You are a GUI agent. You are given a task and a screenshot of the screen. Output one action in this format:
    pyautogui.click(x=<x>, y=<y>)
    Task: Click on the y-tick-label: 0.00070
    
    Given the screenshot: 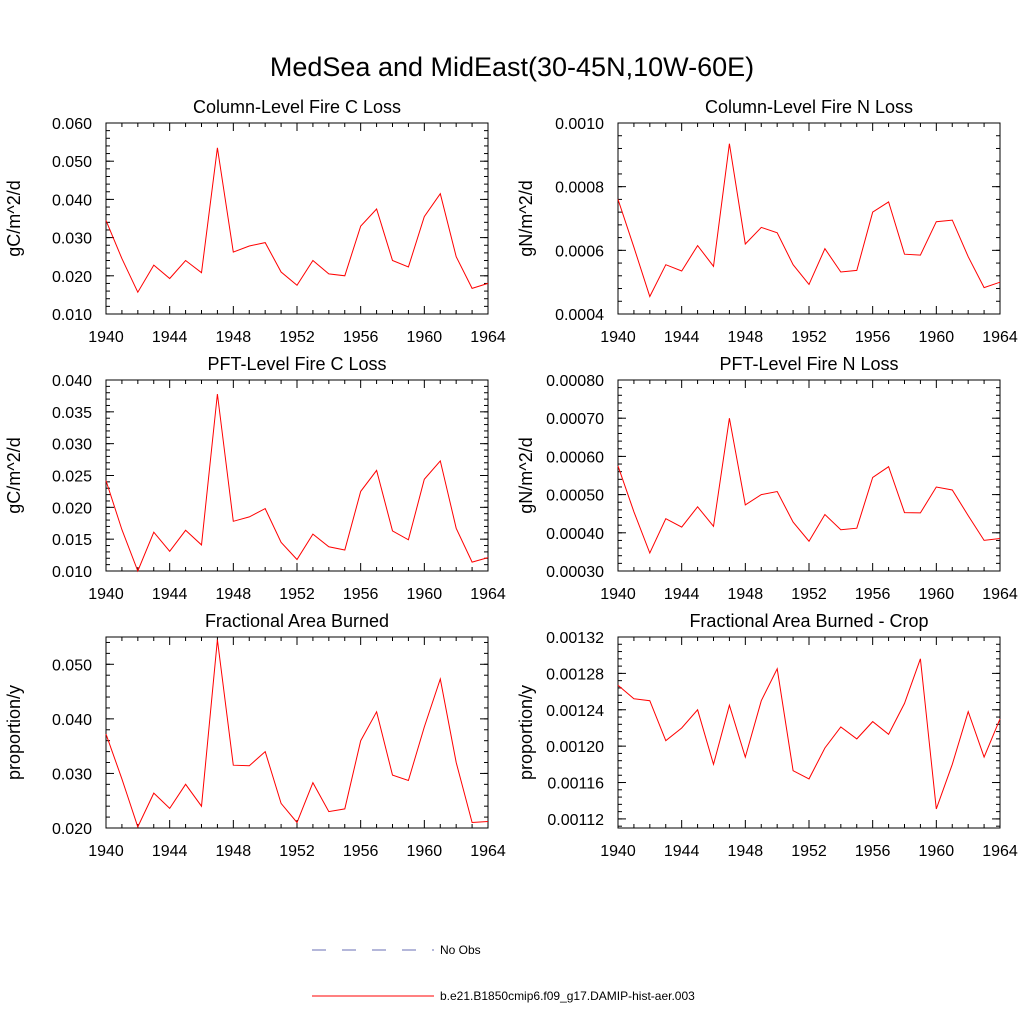 What is the action you would take?
    pyautogui.click(x=575, y=419)
    